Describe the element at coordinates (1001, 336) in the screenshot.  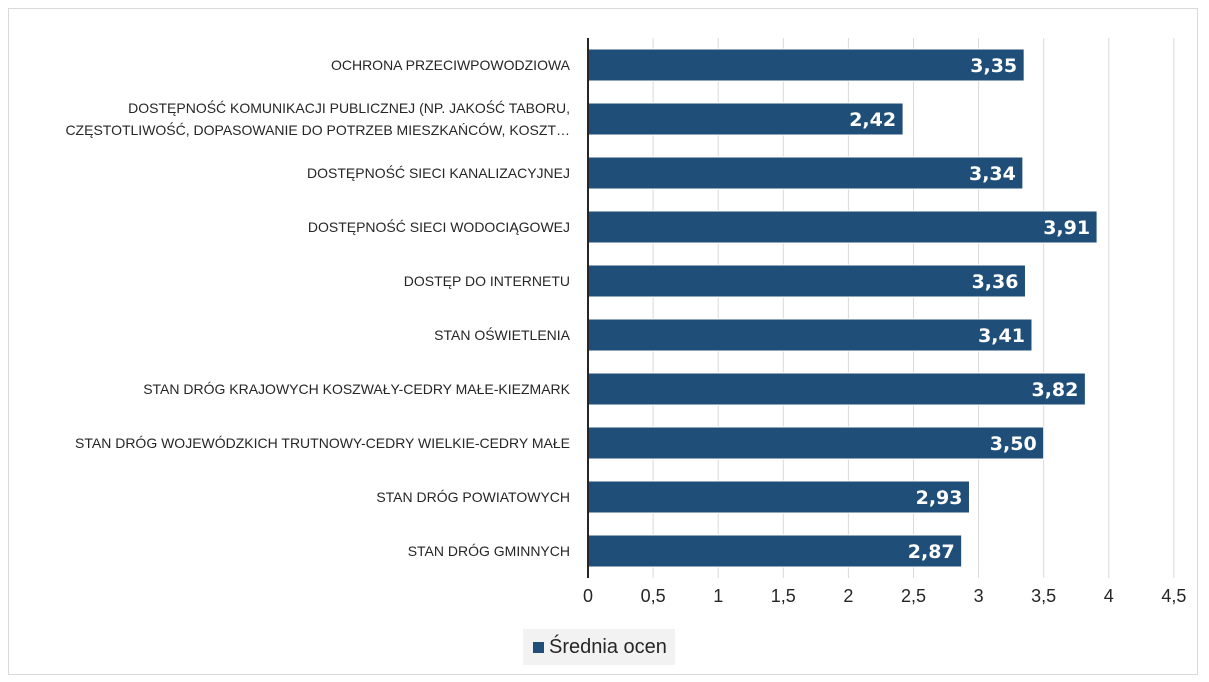
I see `data-label: 3,41` at that location.